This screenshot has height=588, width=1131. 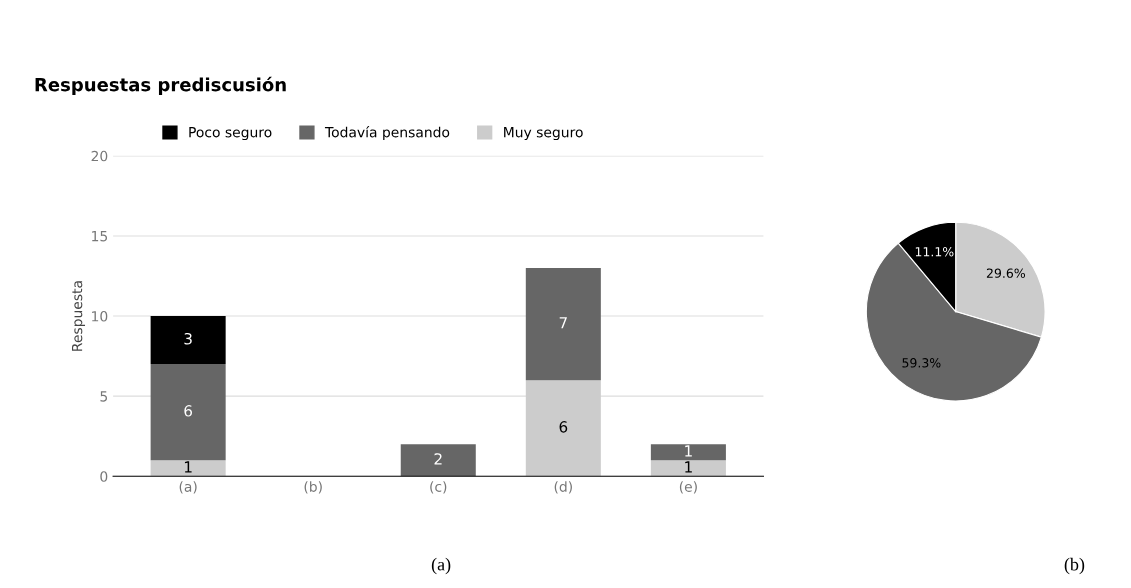 What do you see at coordinates (99, 156) in the screenshot?
I see `y-tick-label: 20` at bounding box center [99, 156].